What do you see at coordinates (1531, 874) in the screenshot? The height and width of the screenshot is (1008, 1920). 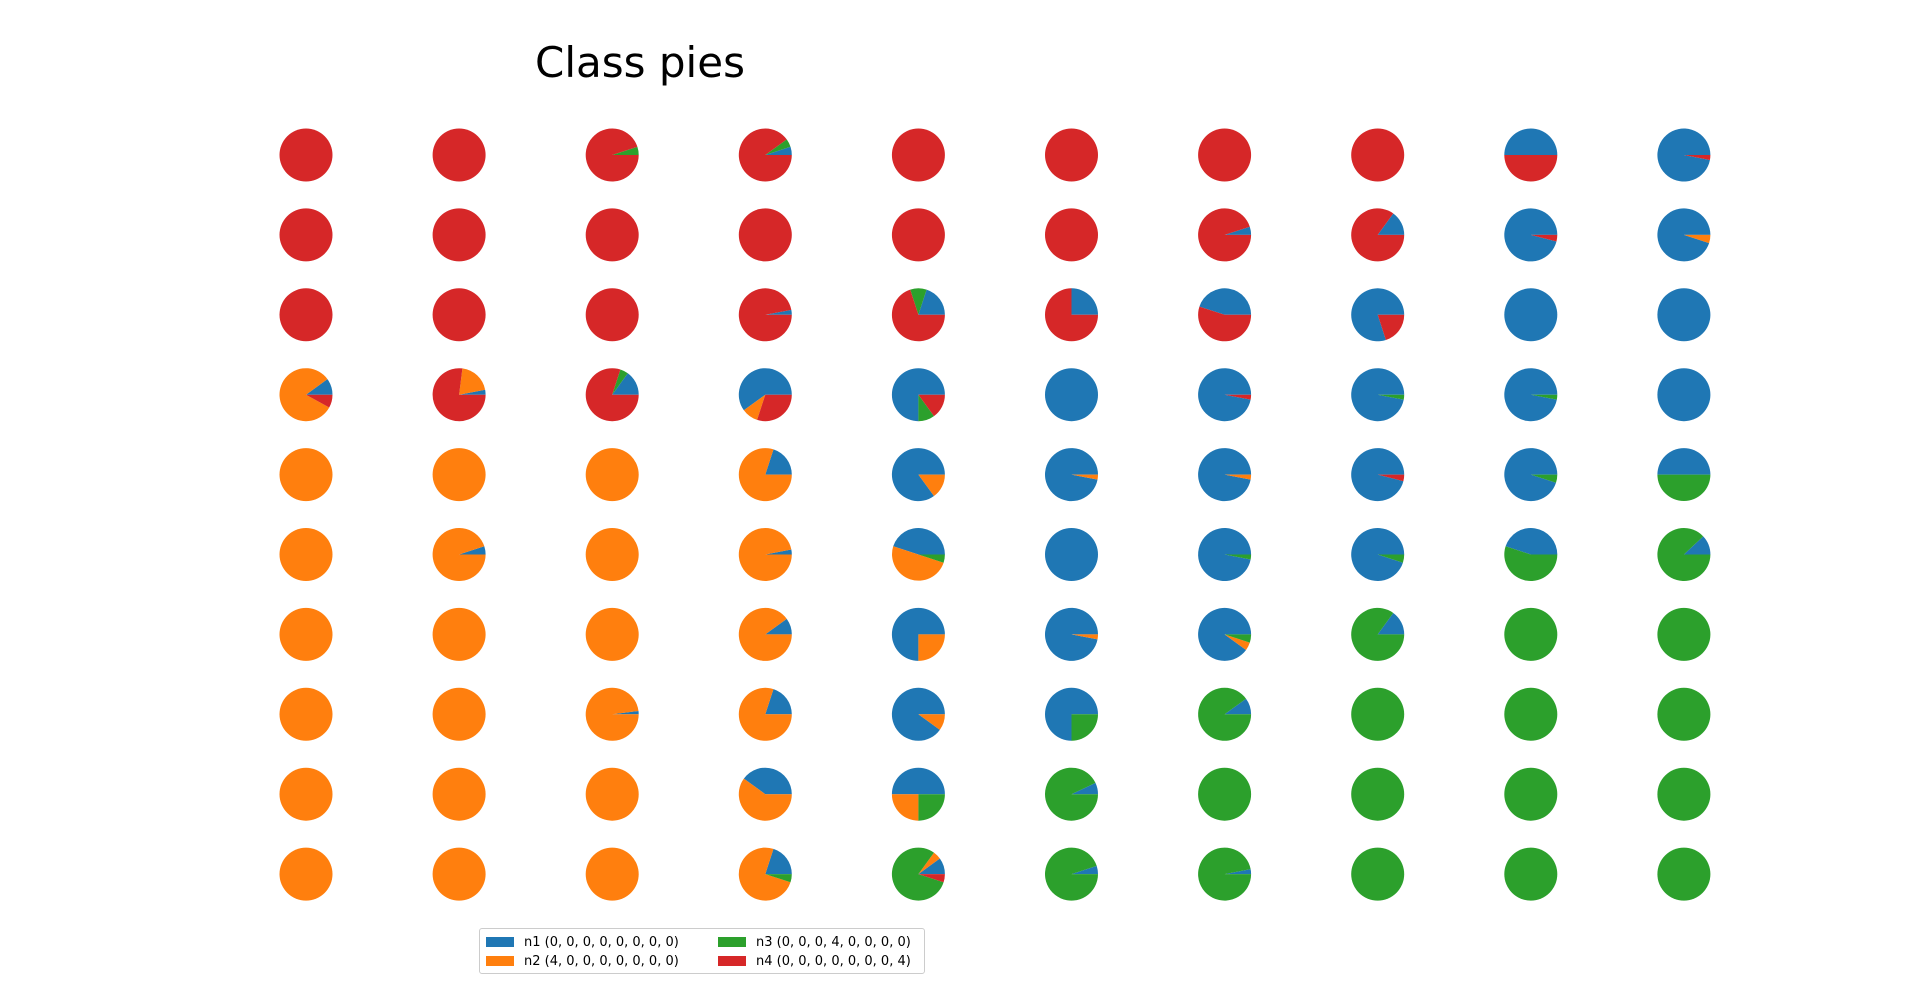 I see `pie-r9-c8` at bounding box center [1531, 874].